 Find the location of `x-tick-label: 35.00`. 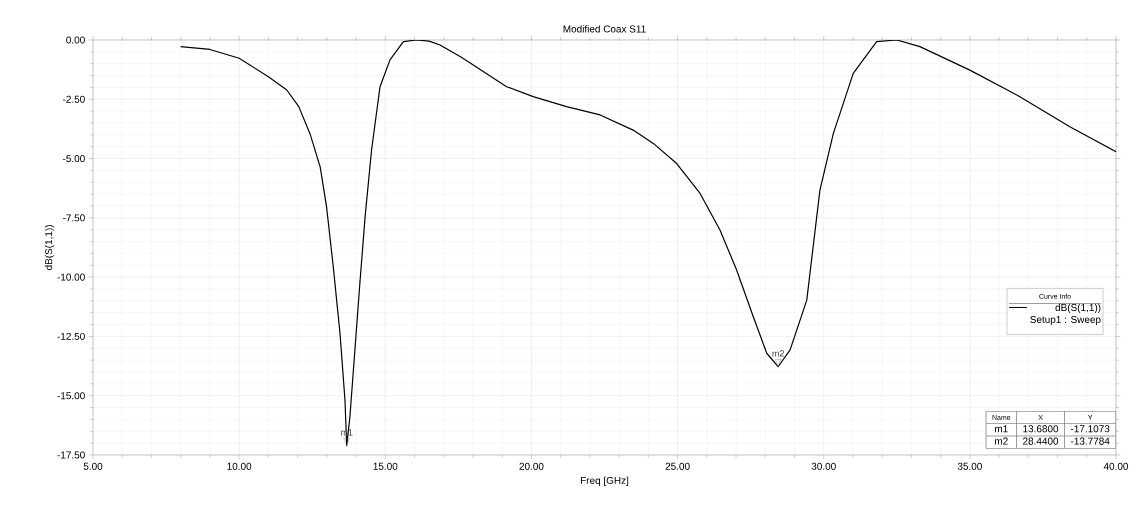

x-tick-label: 35.00 is located at coordinates (969, 466).